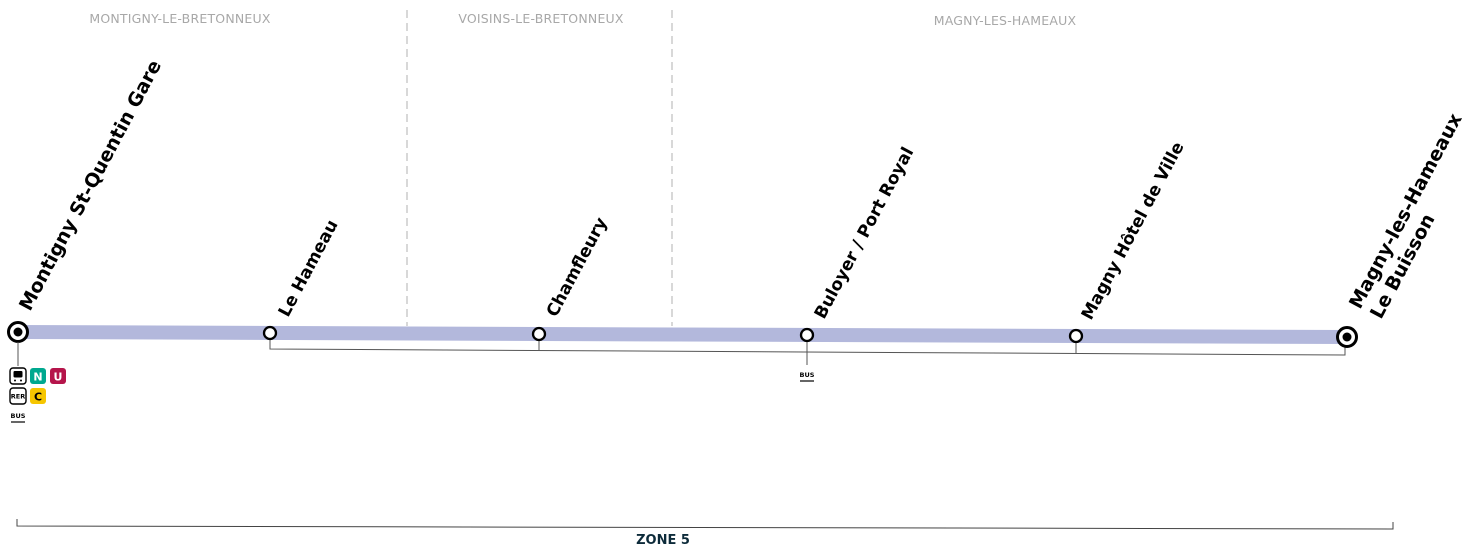 The width and height of the screenshot is (1462, 549). I want to click on rer-icon: RER, so click(18, 396).